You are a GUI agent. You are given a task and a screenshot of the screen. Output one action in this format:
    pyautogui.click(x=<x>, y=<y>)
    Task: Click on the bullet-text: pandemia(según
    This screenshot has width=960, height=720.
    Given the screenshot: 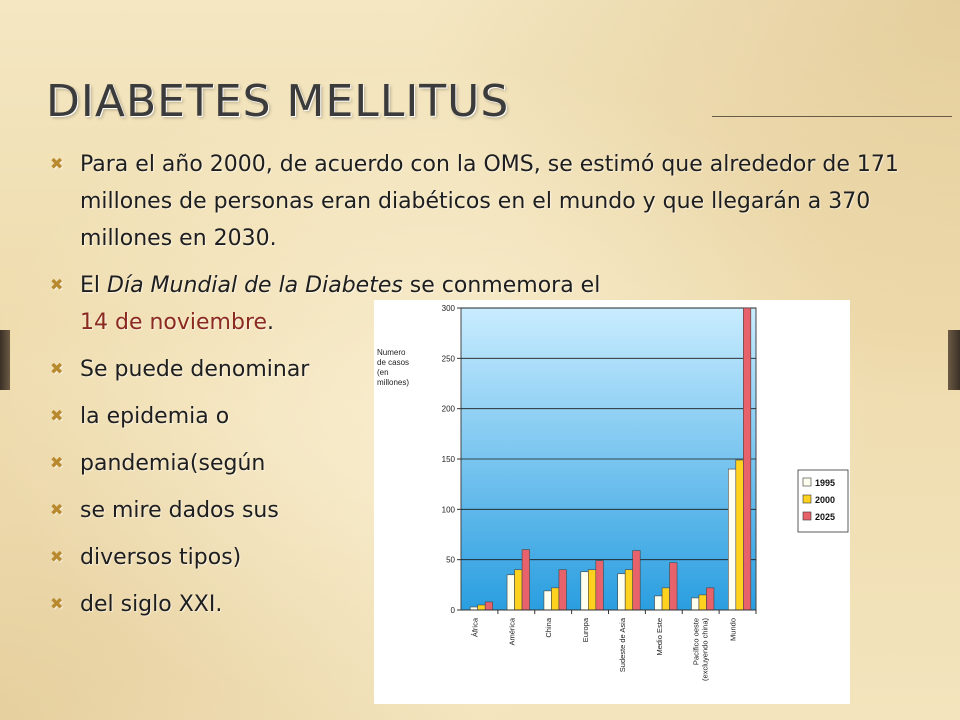 What is the action you would take?
    pyautogui.click(x=173, y=463)
    